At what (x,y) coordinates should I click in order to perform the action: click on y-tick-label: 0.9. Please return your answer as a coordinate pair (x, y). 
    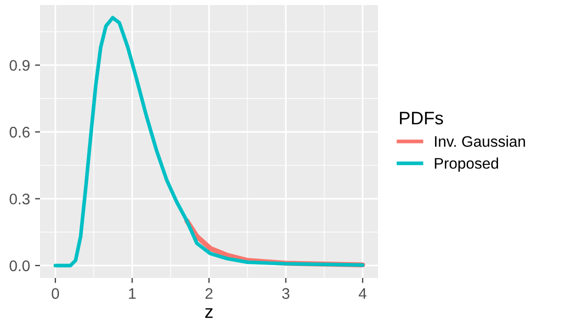
    Looking at the image, I should click on (20, 65).